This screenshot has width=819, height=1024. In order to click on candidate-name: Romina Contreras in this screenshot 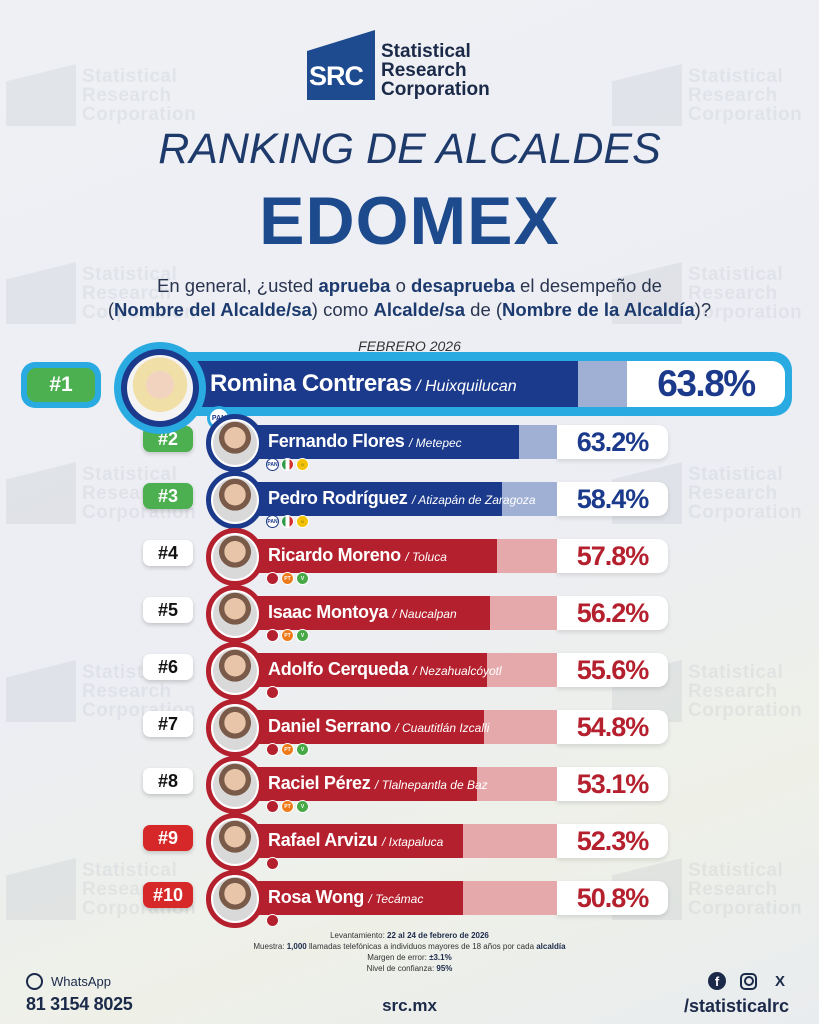, I will do `click(311, 383)`.